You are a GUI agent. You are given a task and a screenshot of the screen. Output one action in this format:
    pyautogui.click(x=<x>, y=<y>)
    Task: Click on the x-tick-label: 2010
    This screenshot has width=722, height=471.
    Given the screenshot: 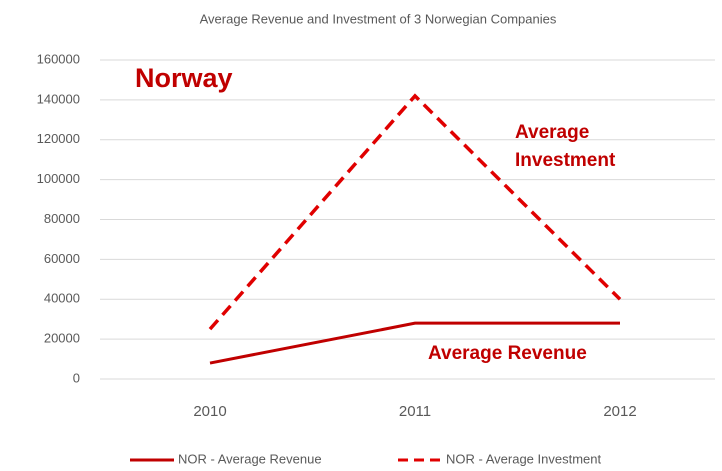 What is the action you would take?
    pyautogui.click(x=209, y=411)
    